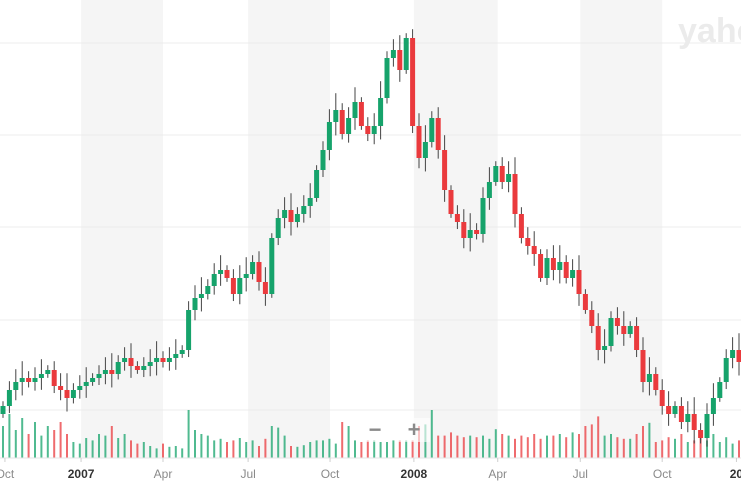  I want to click on x-tick-label: Apr, so click(497, 474).